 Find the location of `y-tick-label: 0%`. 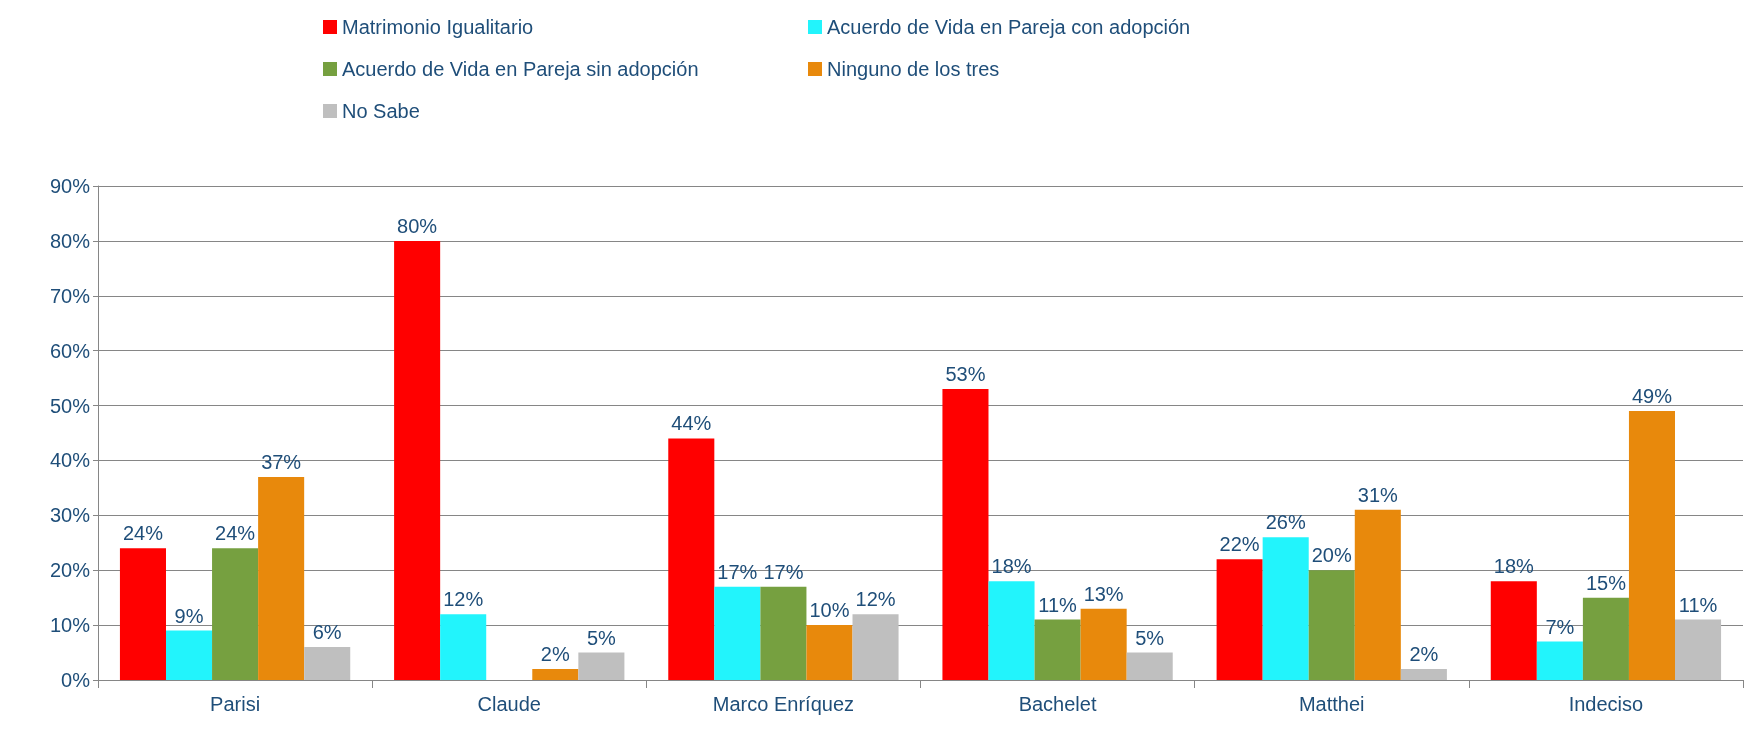

y-tick-label: 0% is located at coordinates (76, 680).